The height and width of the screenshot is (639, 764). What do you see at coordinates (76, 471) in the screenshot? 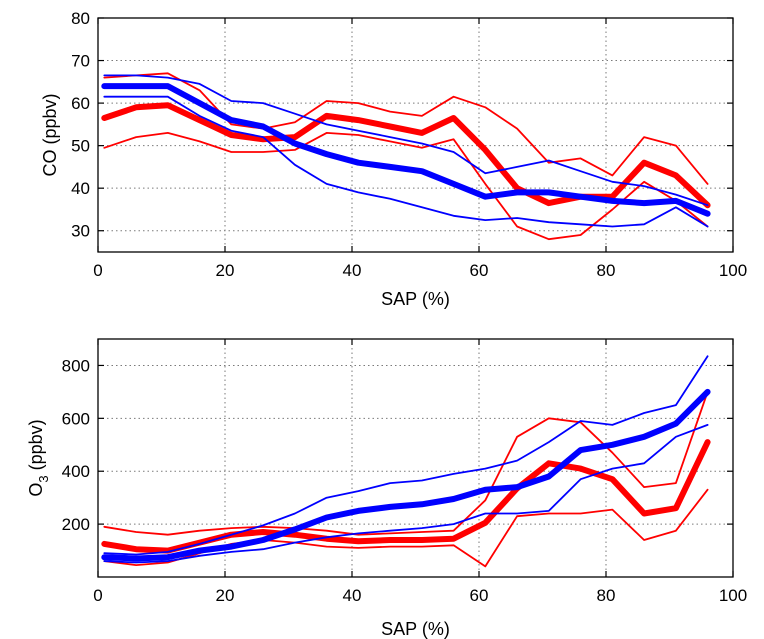
I see `y-tick-label: 400` at bounding box center [76, 471].